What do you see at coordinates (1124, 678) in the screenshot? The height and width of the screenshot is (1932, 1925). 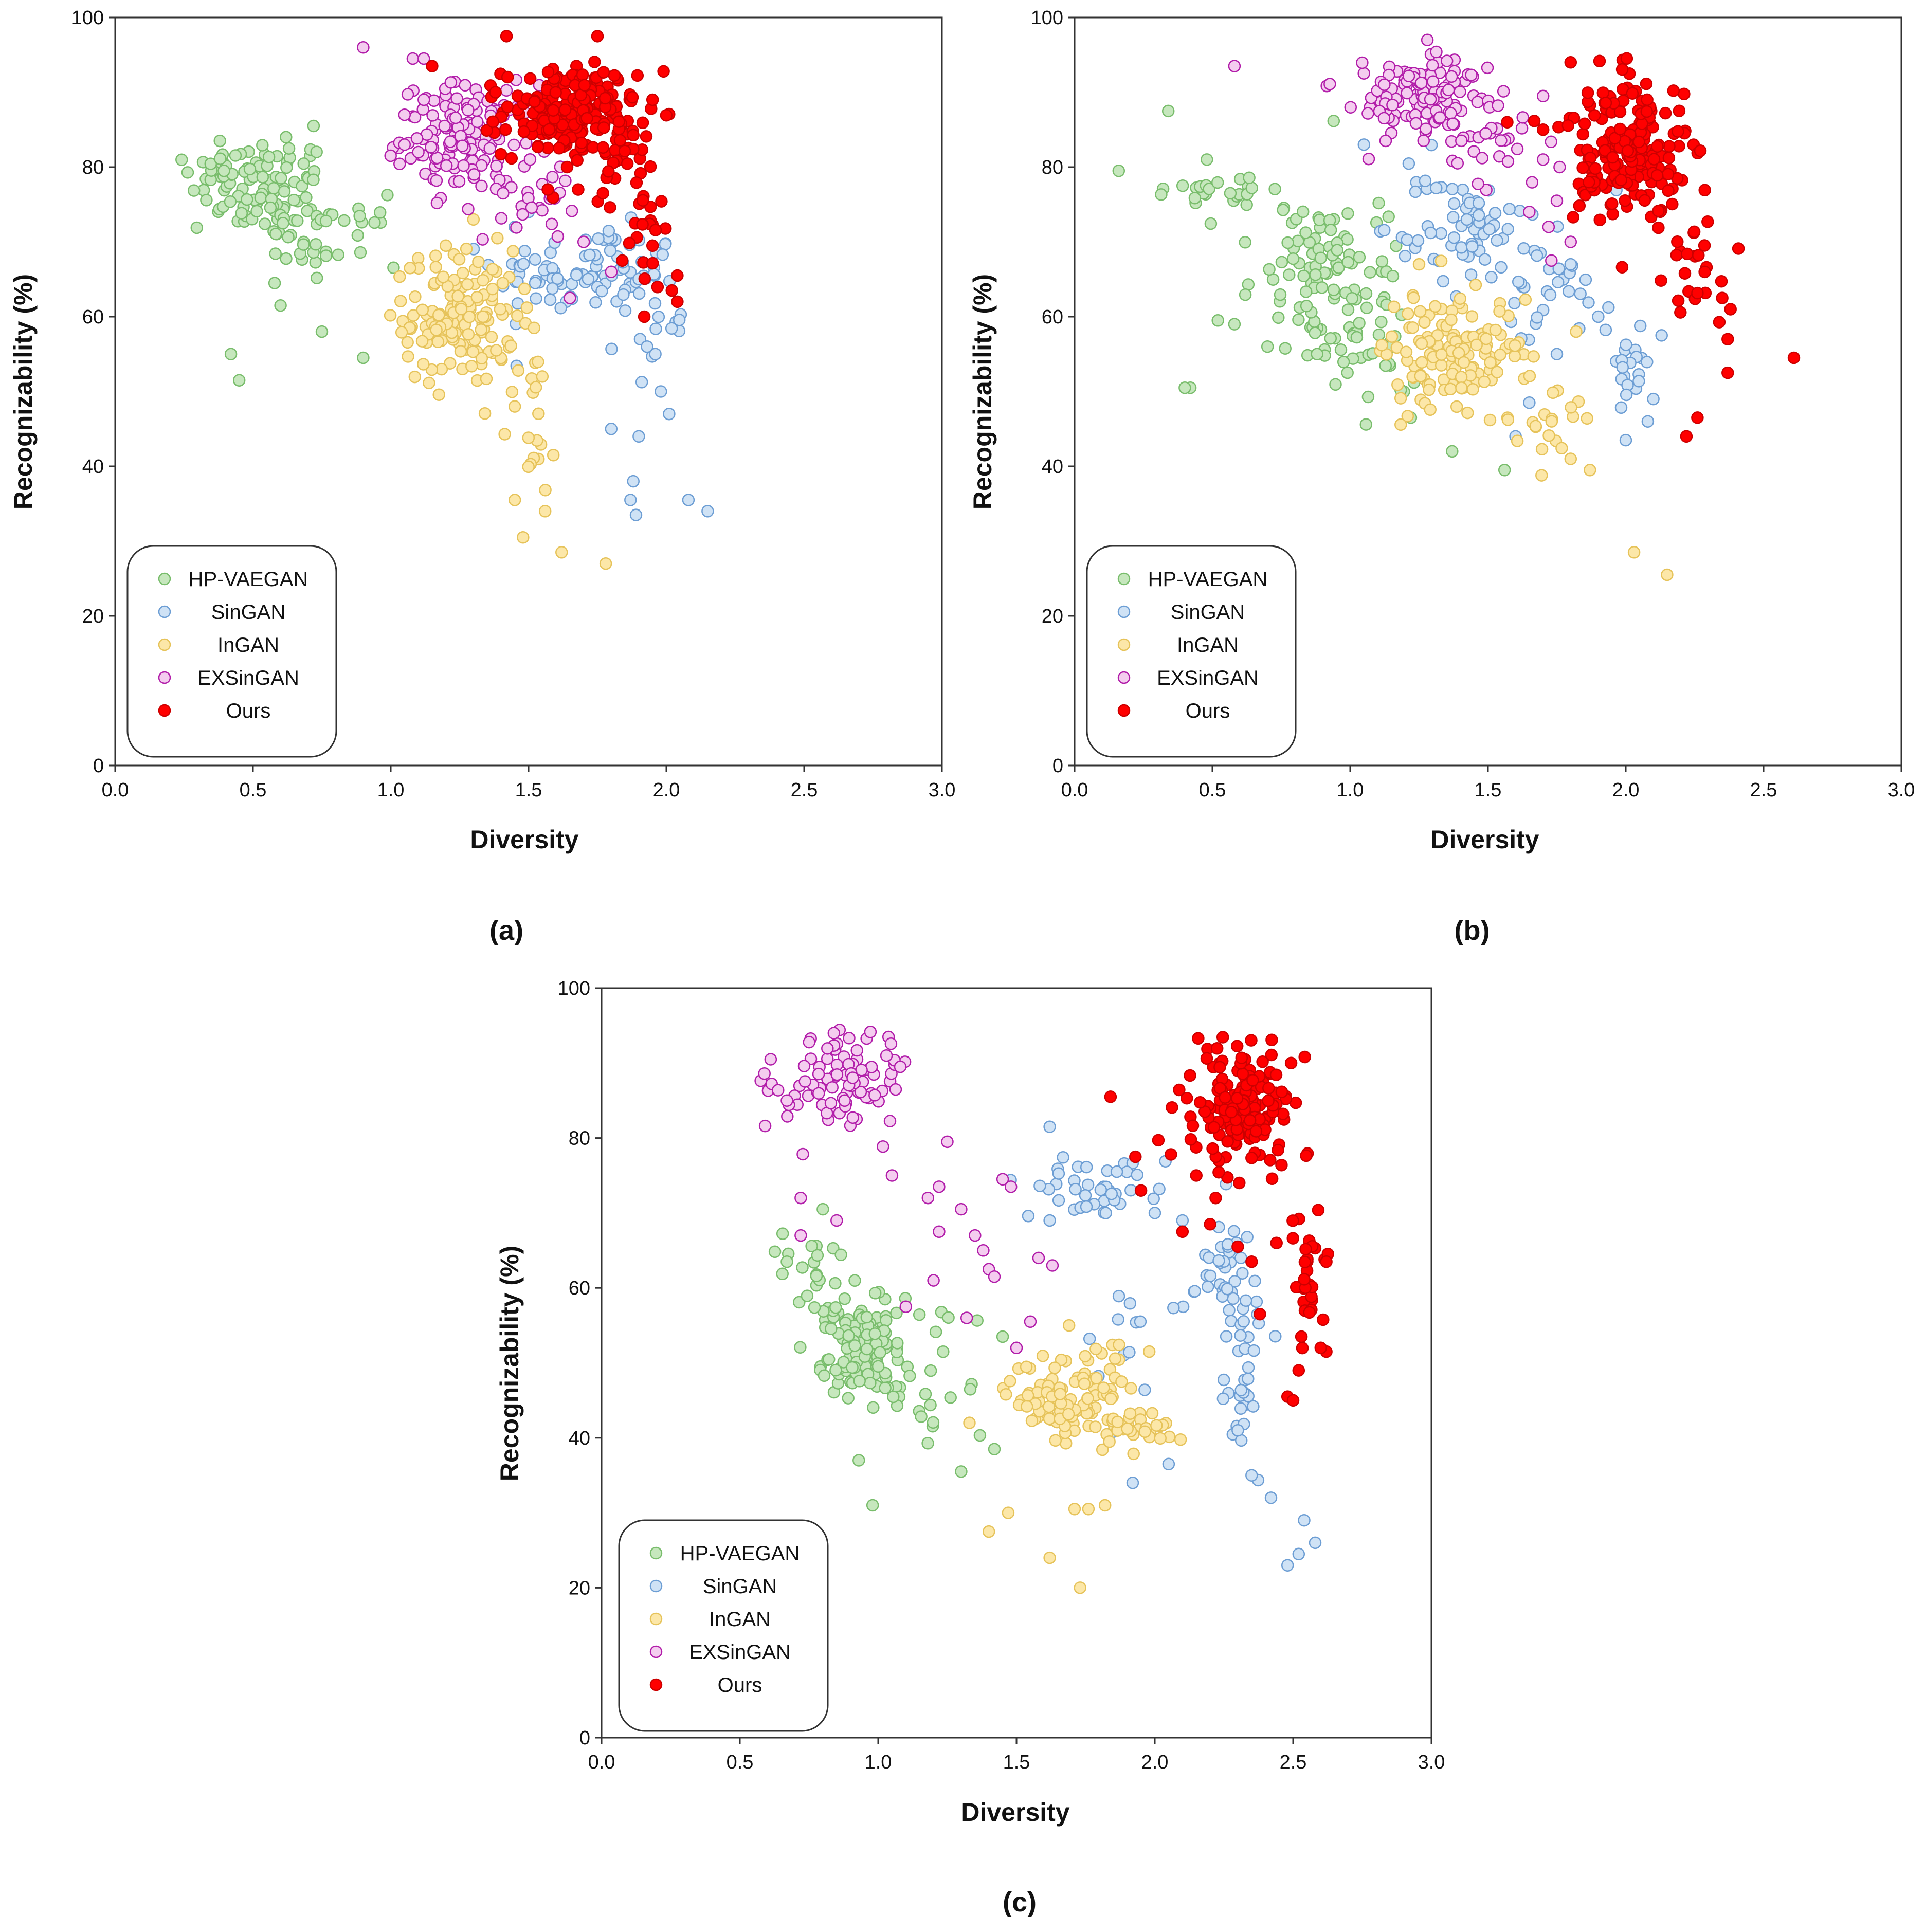 I see `legend-marker-exsingan` at bounding box center [1124, 678].